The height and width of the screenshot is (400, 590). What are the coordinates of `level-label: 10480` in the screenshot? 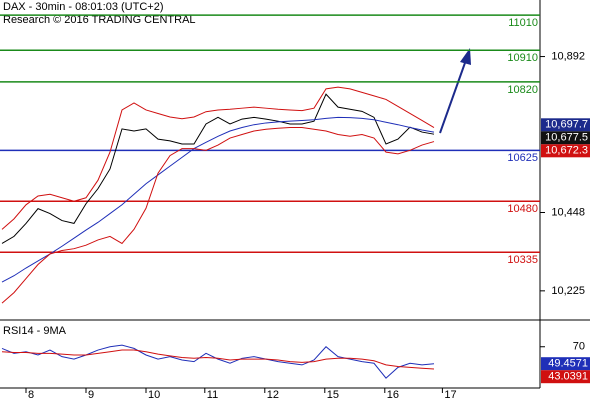 It's located at (522, 209).